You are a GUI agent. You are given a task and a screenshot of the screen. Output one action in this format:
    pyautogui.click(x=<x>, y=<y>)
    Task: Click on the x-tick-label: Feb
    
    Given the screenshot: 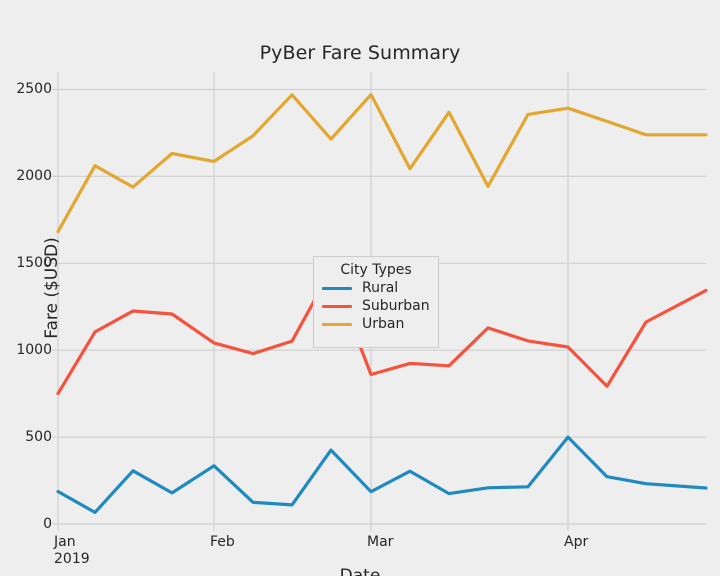 What is the action you would take?
    pyautogui.click(x=222, y=542)
    